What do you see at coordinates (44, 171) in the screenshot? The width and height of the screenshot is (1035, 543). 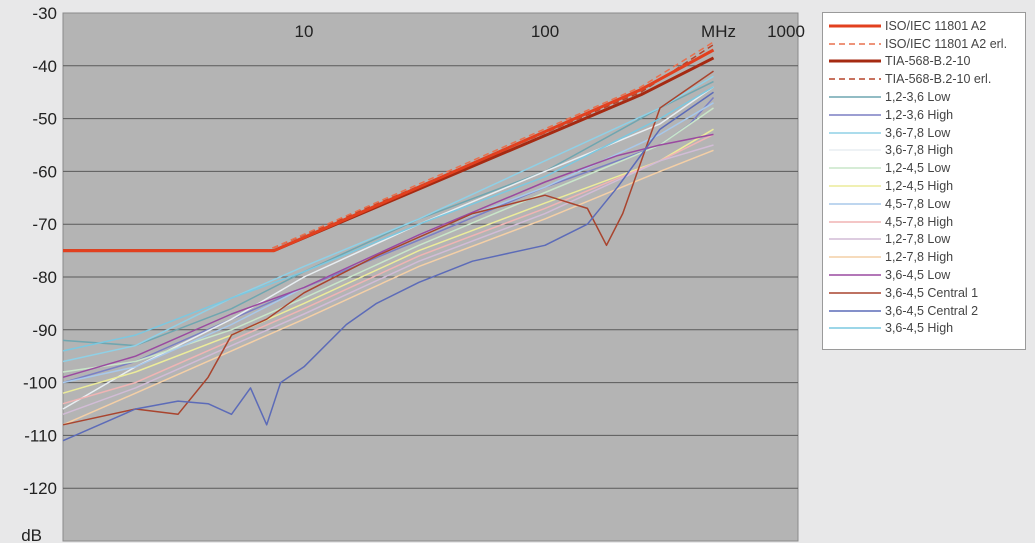 I see `y-tick-label: -60` at bounding box center [44, 171].